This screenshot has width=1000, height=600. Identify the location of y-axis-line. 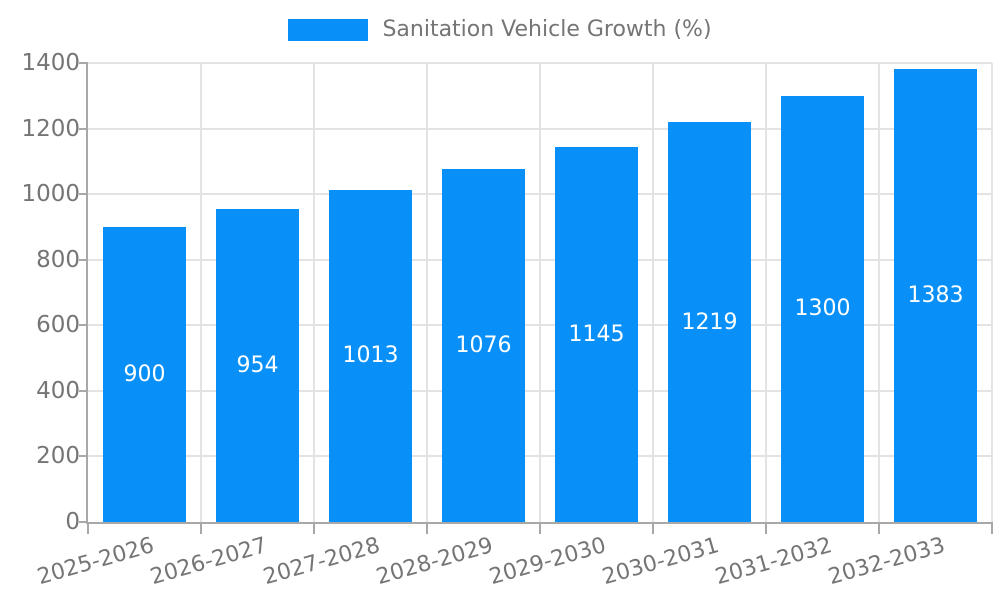
(87, 293).